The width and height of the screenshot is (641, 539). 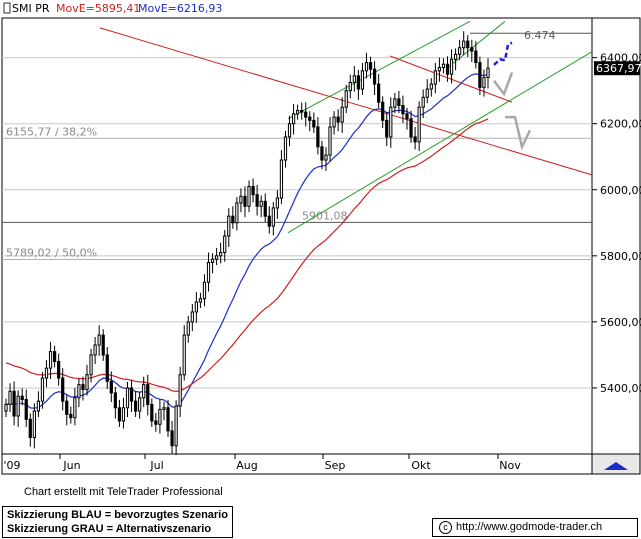 I want to click on copyright-icon: c, so click(x=445, y=527).